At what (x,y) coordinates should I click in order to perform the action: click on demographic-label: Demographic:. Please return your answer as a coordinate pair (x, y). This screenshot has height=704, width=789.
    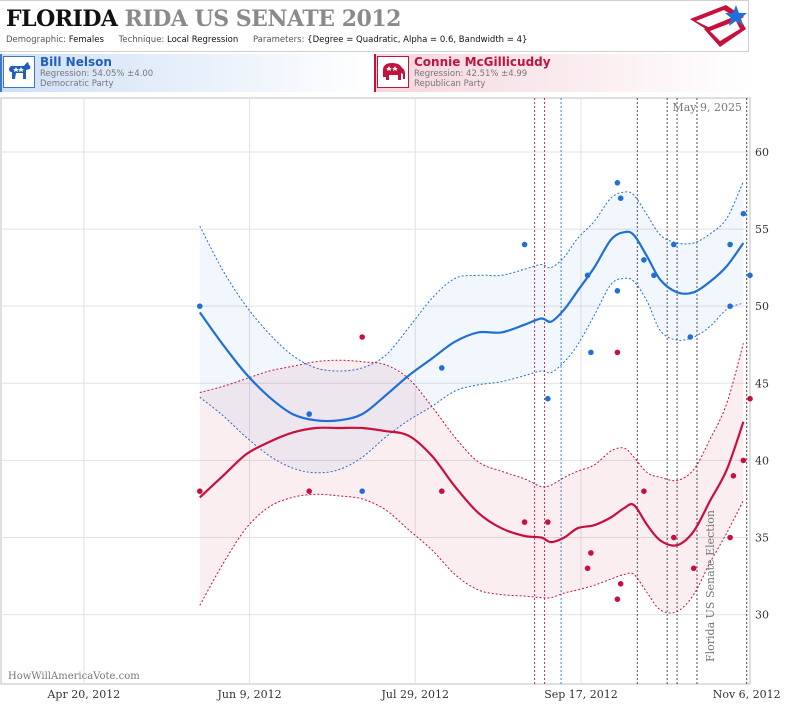
    Looking at the image, I should click on (36, 40).